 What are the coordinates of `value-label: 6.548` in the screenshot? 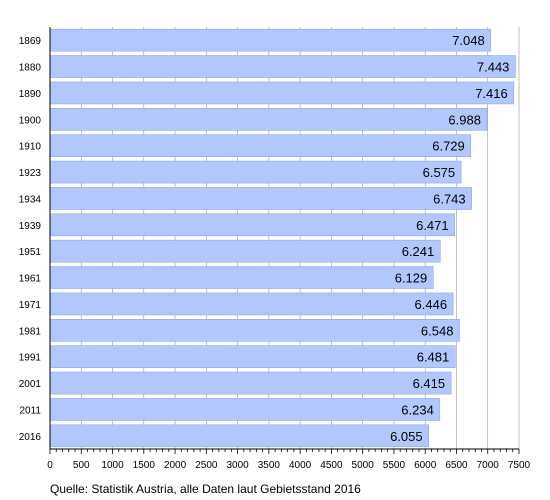 It's located at (437, 330).